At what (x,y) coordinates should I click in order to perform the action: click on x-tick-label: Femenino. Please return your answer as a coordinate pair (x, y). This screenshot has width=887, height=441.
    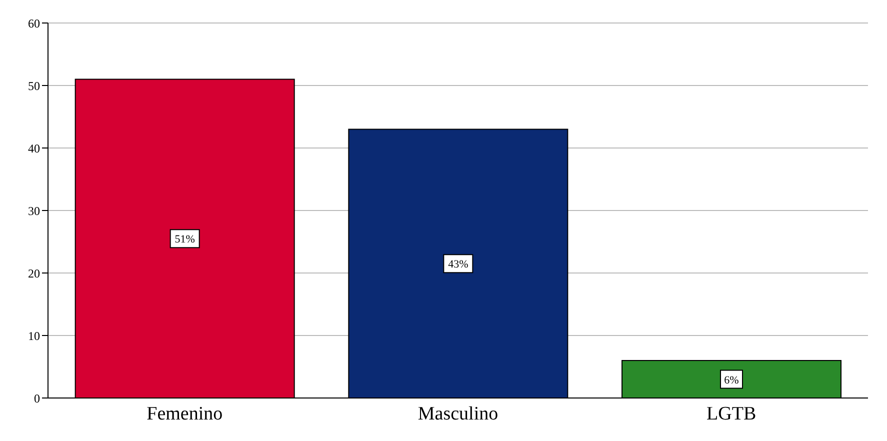
    Looking at the image, I should click on (184, 413).